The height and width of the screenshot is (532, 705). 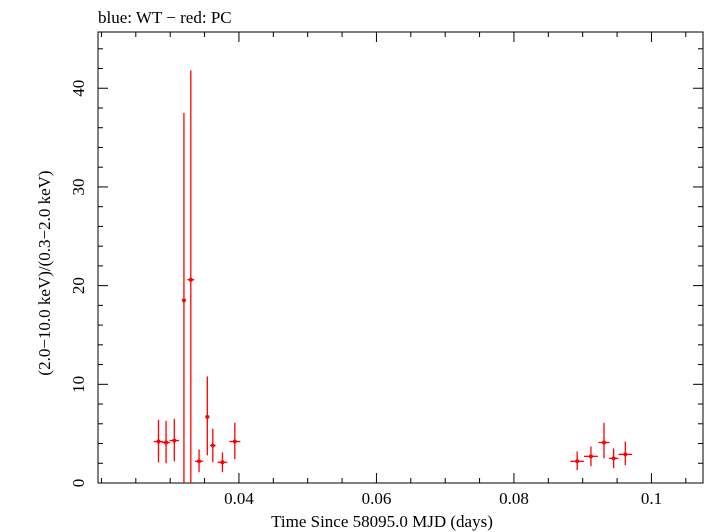 I want to click on chart-title: blue: WT − red: PC, so click(x=165, y=17).